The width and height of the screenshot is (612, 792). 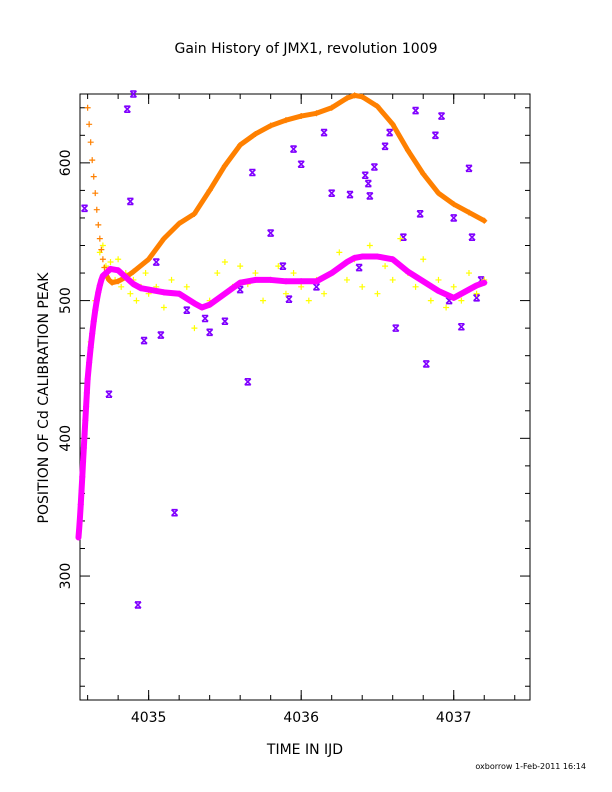 What do you see at coordinates (454, 718) in the screenshot?
I see `x-tick-label: 4037` at bounding box center [454, 718].